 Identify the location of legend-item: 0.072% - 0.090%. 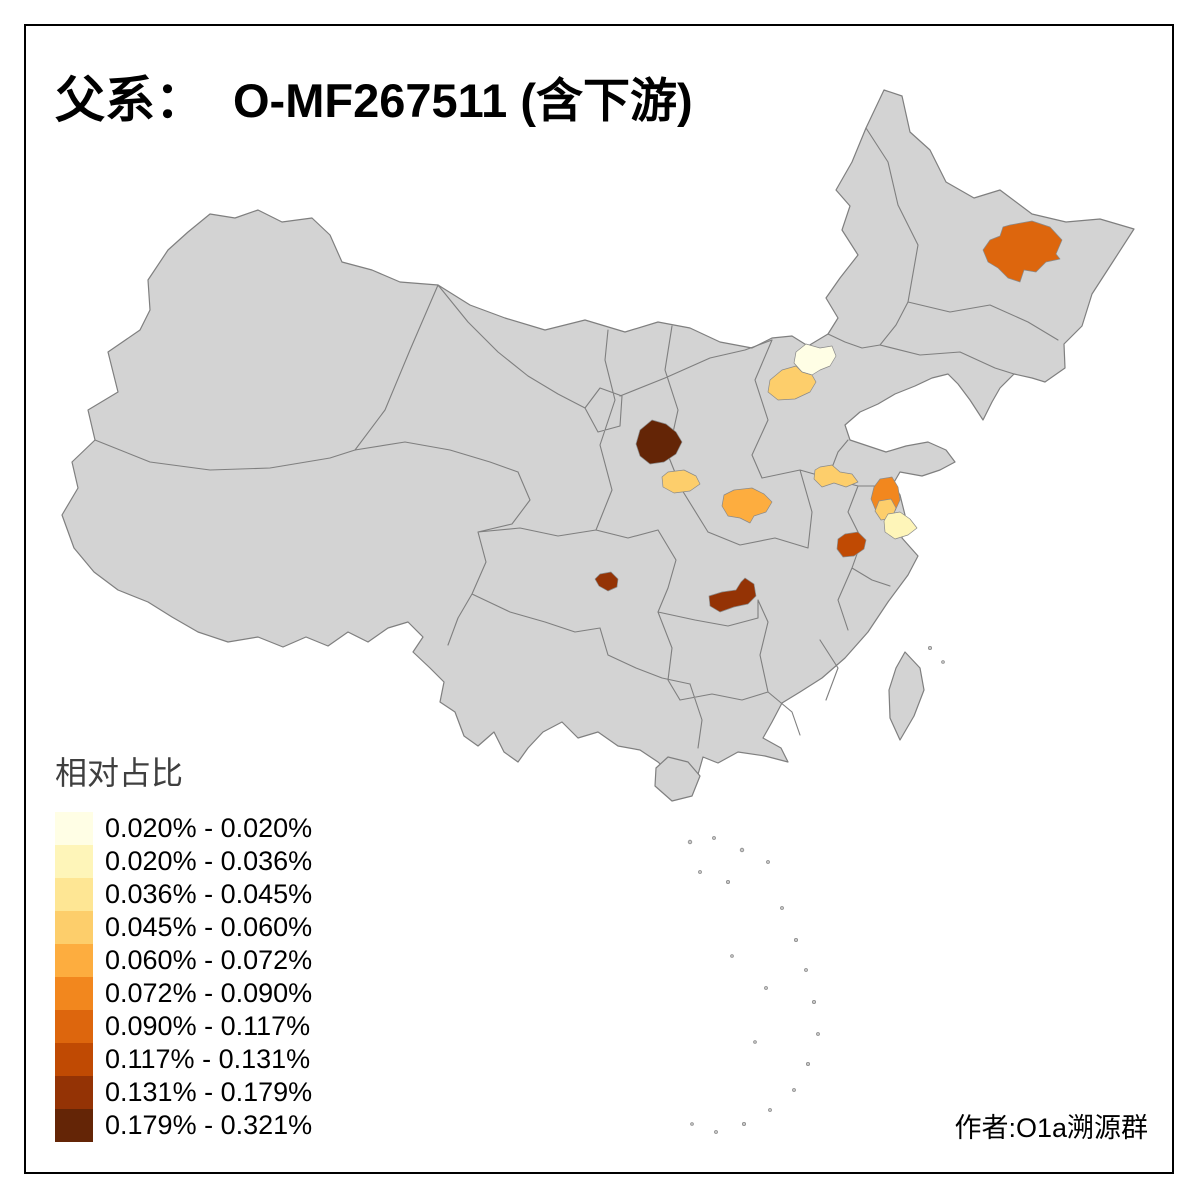
(183, 993).